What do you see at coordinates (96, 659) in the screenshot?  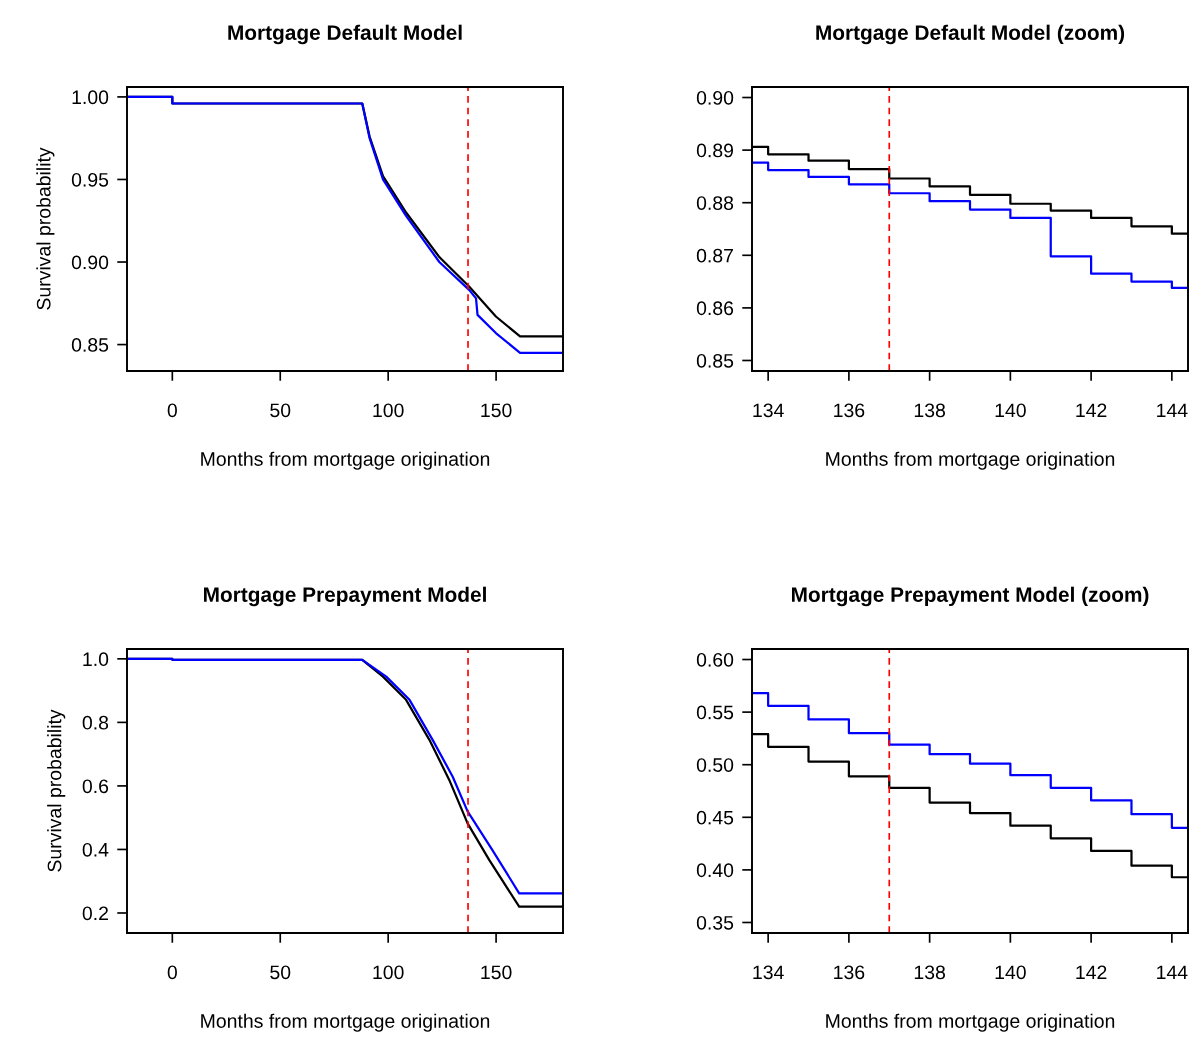 I see `y-tick-label: 1.0` at bounding box center [96, 659].